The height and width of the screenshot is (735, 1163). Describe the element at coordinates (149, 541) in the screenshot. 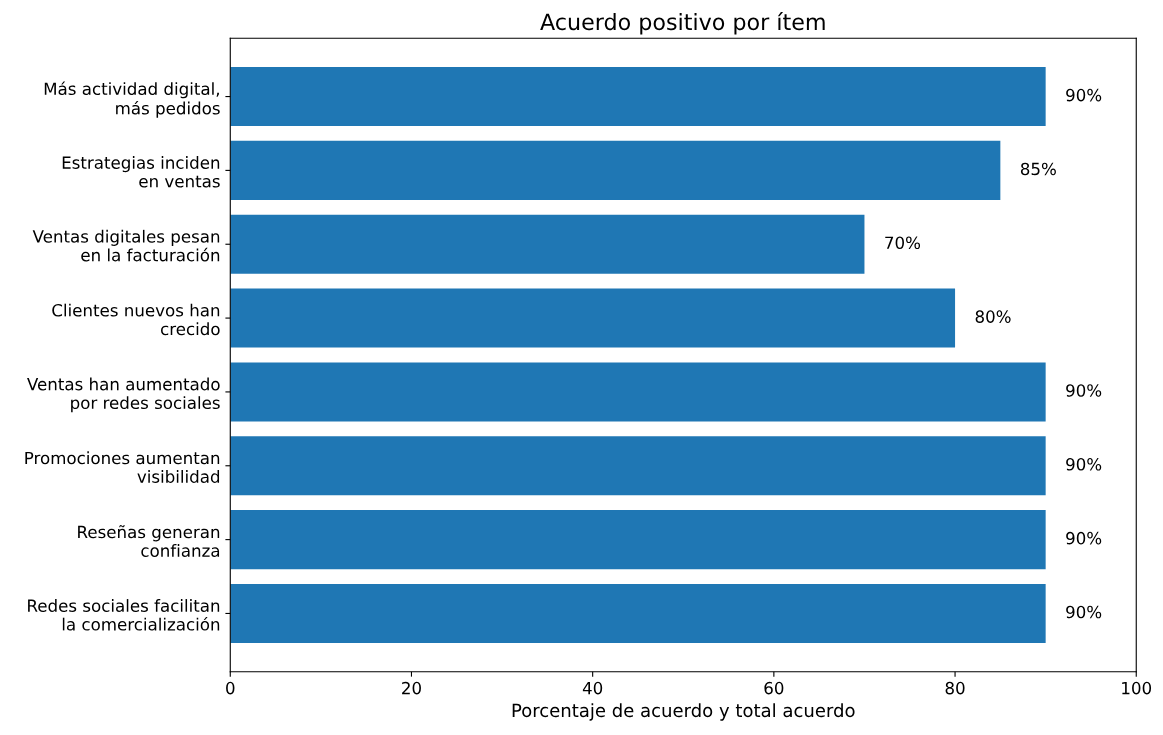

I see `y-tick-label: Reseñas generan confianza` at that location.